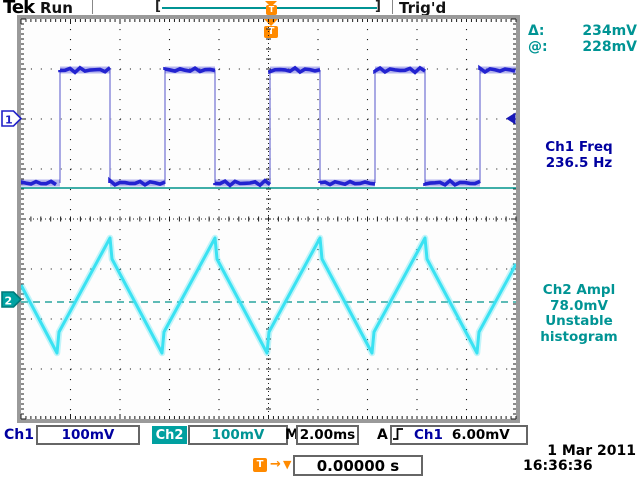 The height and width of the screenshot is (480, 640). What do you see at coordinates (423, 8) in the screenshot?
I see `trigger-status: Trig'd` at bounding box center [423, 8].